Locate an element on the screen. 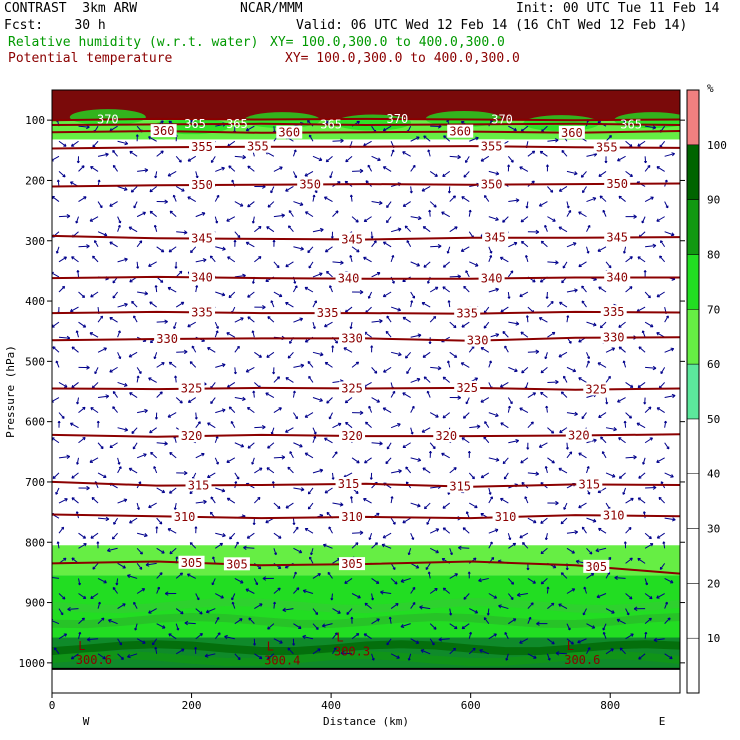  theta-contour-label: 325 is located at coordinates (192, 389).